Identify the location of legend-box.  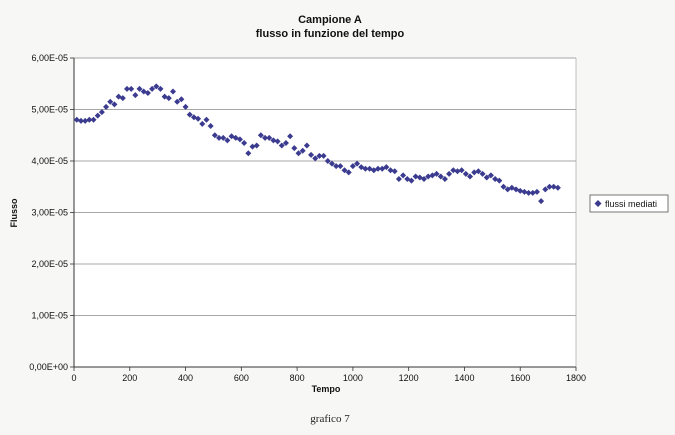
(629, 203).